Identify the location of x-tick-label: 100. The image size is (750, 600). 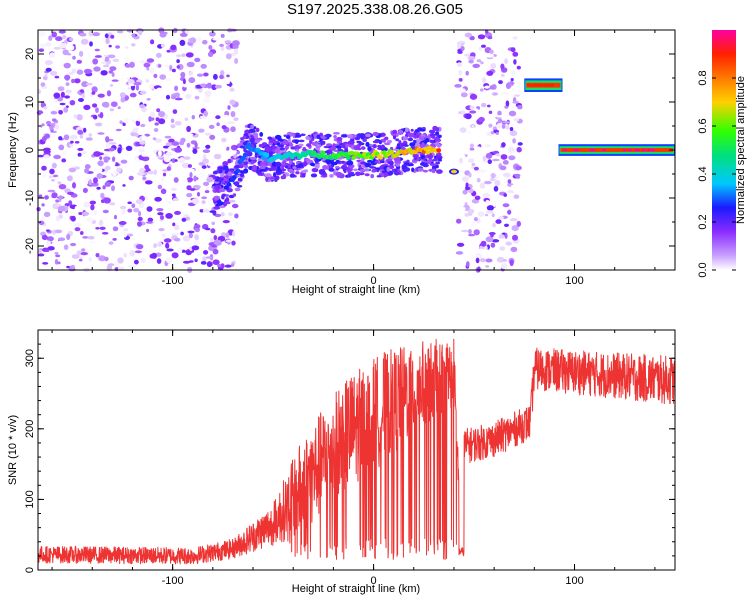
(574, 281).